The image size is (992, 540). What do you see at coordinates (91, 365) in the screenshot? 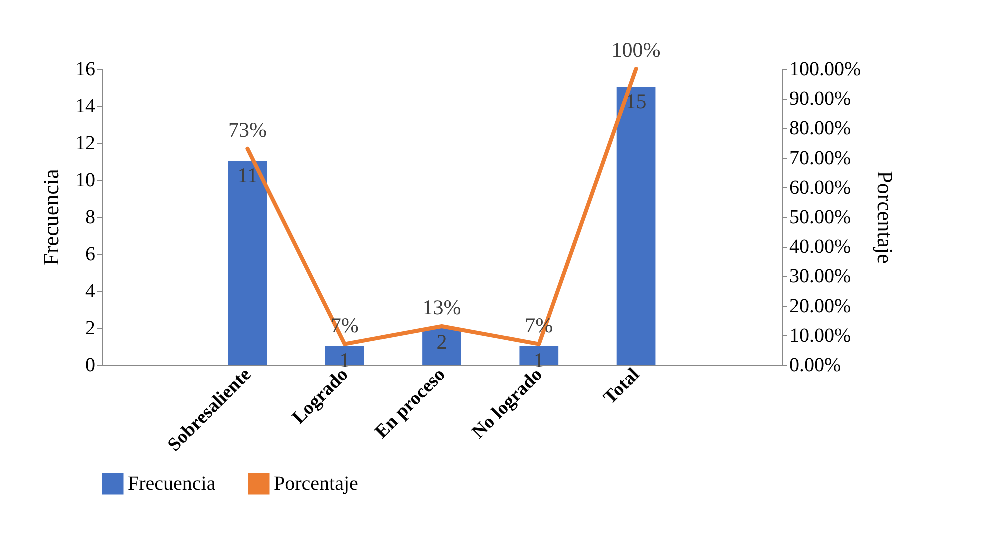
I see `y-tick-label: 0` at bounding box center [91, 365].